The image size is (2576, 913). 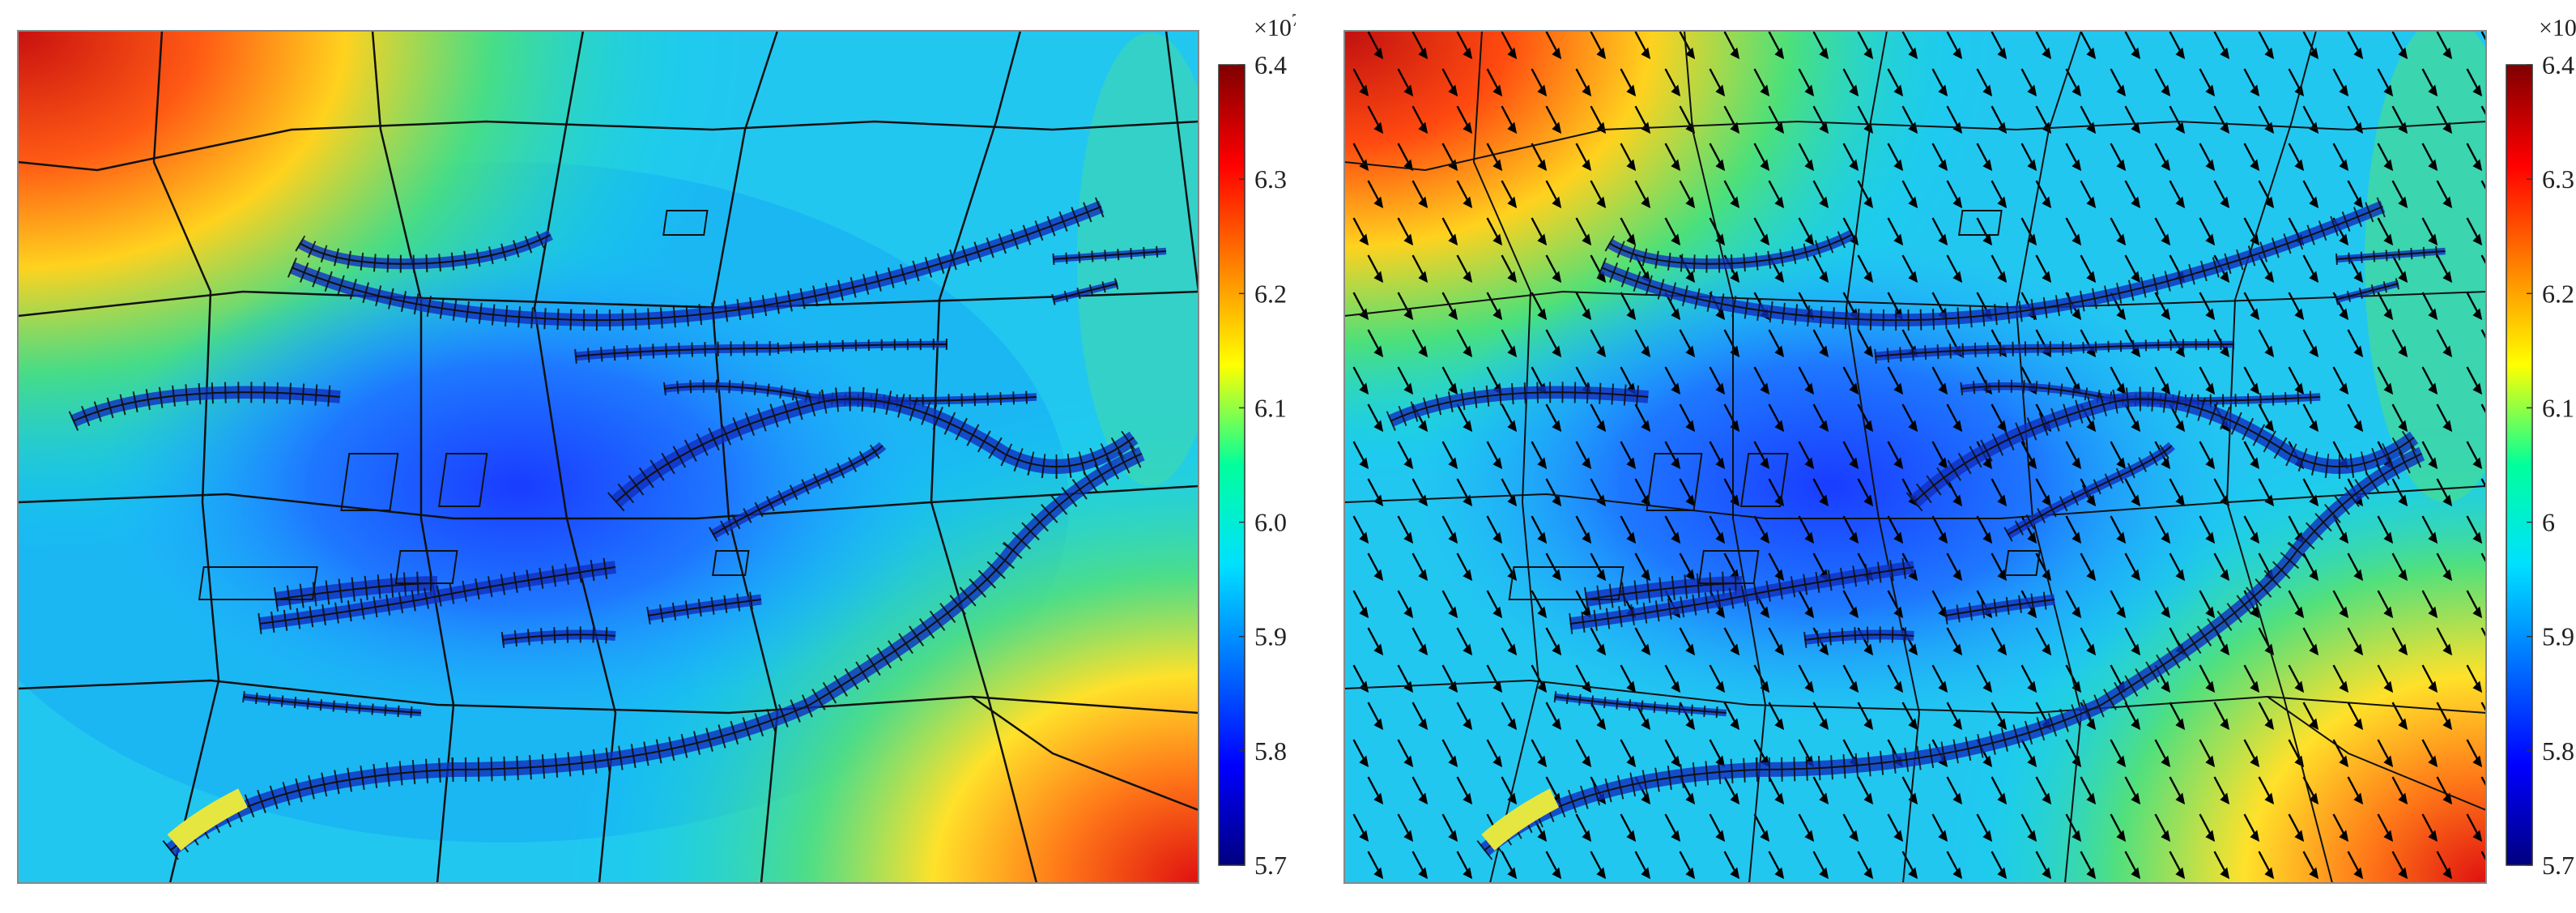 I want to click on stress-vector, so click(x=2483, y=781).